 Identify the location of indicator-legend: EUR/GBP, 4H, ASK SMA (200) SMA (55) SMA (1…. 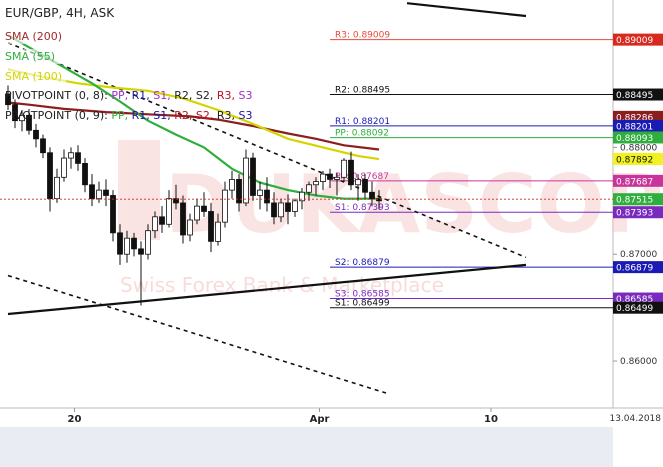
(127, 64).